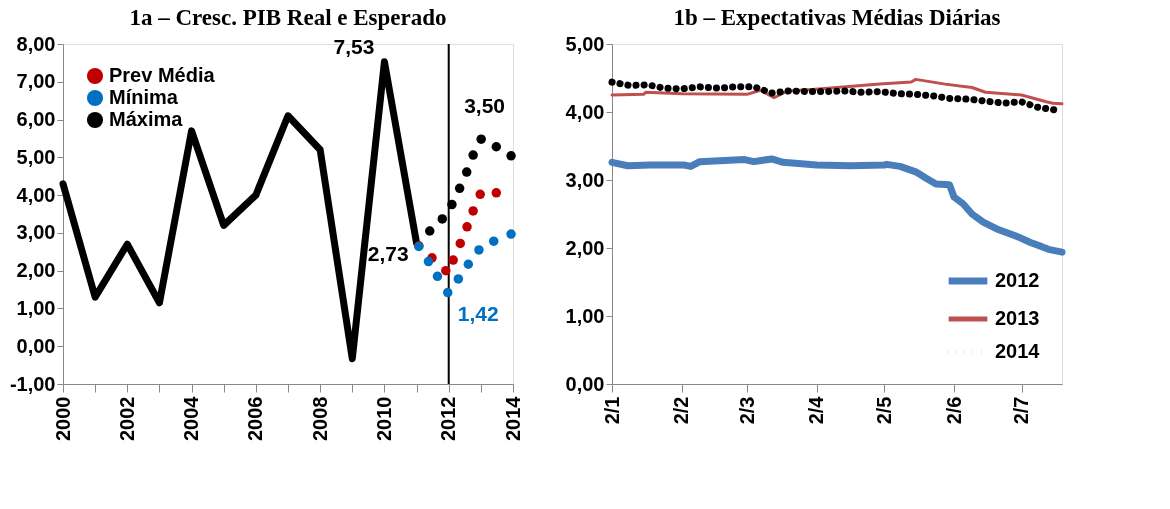 The width and height of the screenshot is (1170, 509). What do you see at coordinates (388, 254) in the screenshot?
I see `annotation: 2,73` at bounding box center [388, 254].